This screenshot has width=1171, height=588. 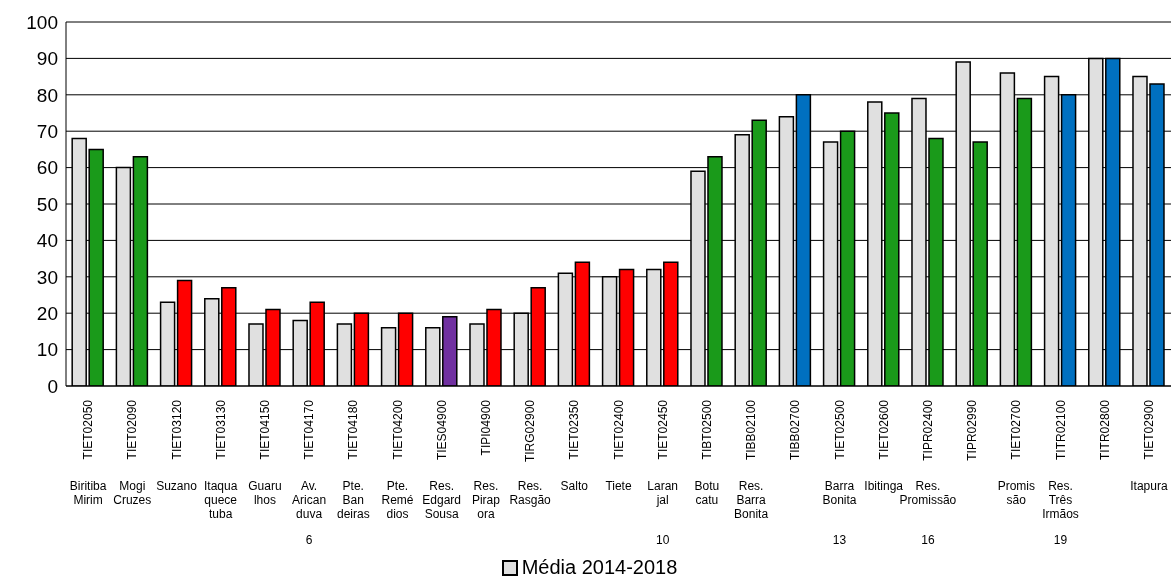 I want to click on category-label: TIET02700 Promis são, so click(x=1016, y=453).